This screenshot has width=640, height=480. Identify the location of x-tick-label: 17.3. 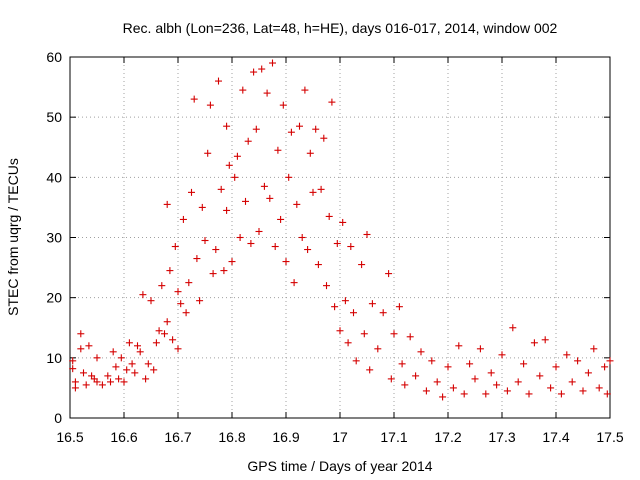
(501, 437).